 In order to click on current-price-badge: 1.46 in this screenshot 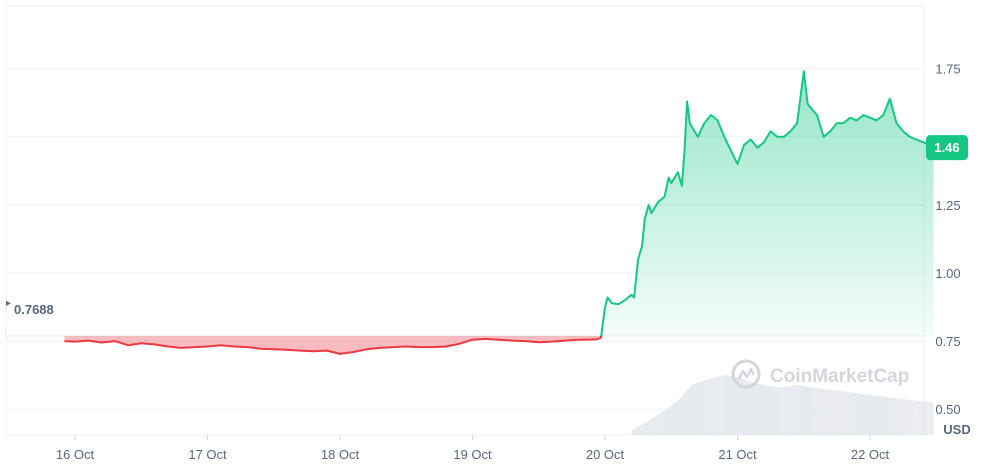, I will do `click(947, 148)`.